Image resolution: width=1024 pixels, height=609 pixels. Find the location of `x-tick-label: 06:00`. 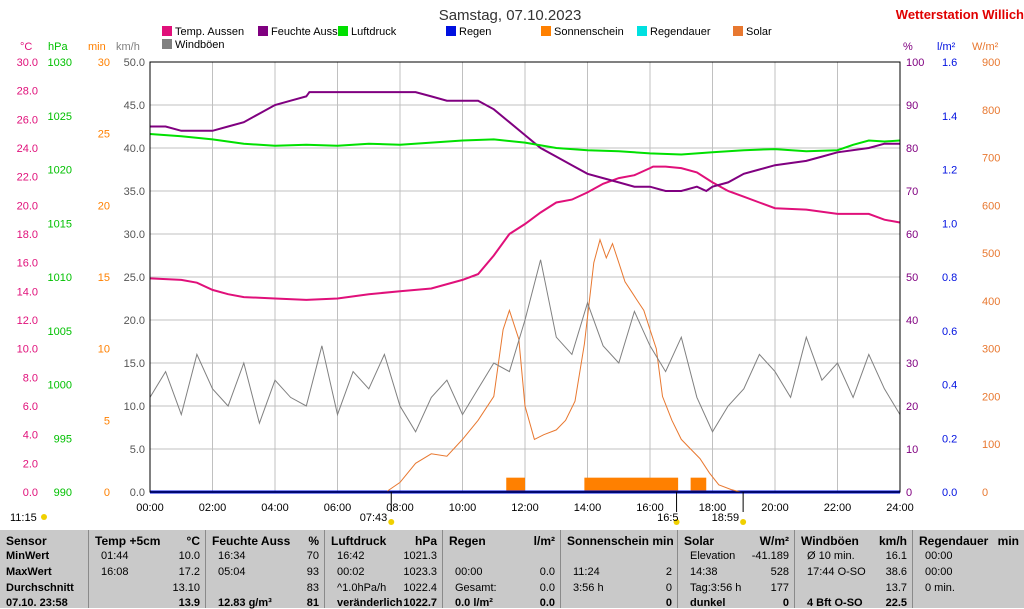

x-tick-label: 06:00 is located at coordinates (338, 508).